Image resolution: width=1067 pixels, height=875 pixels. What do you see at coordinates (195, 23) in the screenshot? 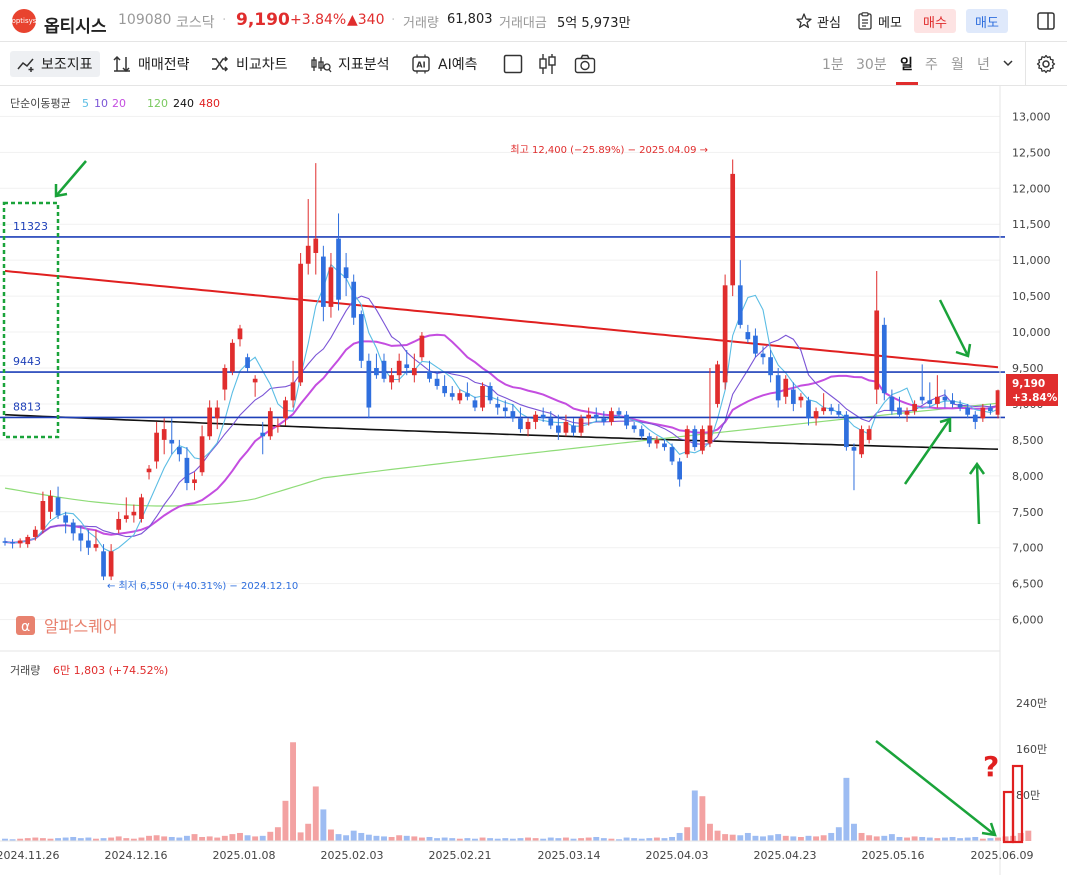
I see `market-name: 코스닥` at bounding box center [195, 23].